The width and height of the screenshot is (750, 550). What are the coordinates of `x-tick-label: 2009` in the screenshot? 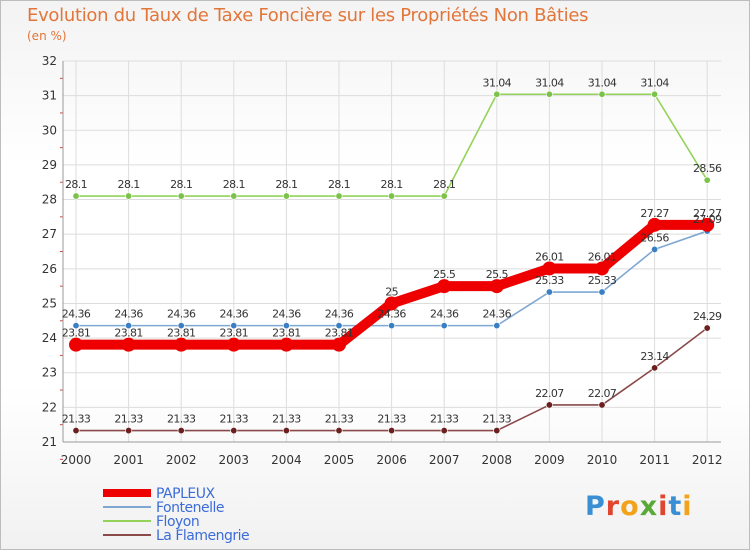 It's located at (549, 460).